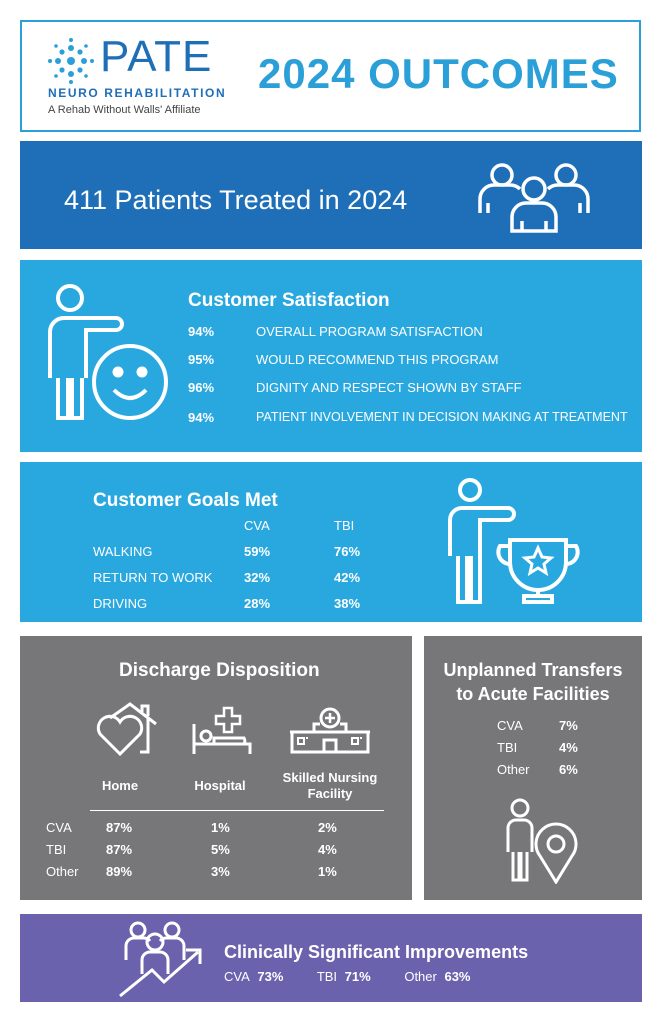 The height and width of the screenshot is (1024, 663). Describe the element at coordinates (327, 976) in the screenshot. I see `clinical-label: TBI` at that location.